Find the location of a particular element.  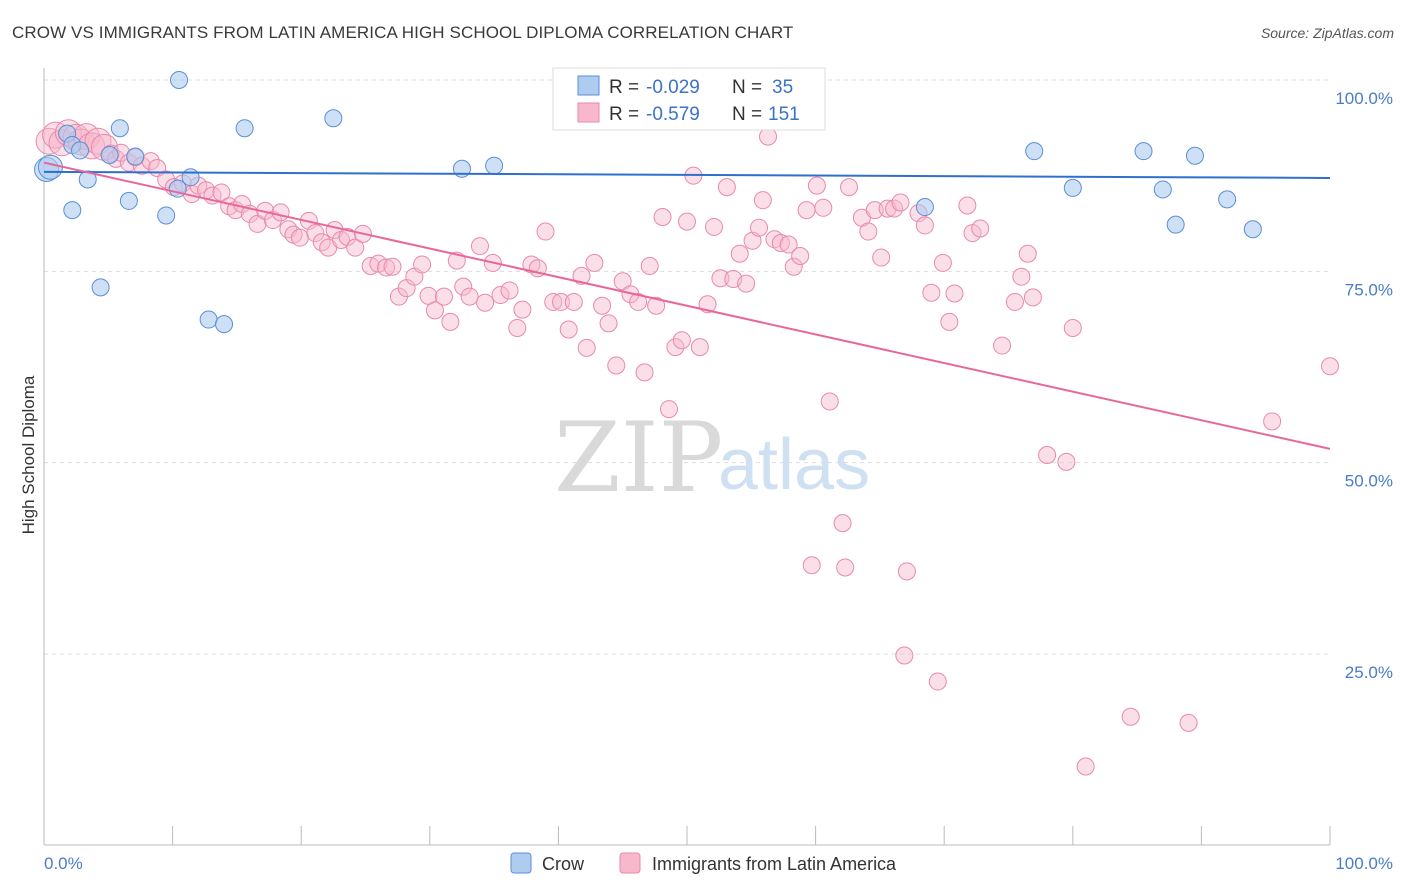

x-tick-label-1: 100.0% is located at coordinates (1364, 863).